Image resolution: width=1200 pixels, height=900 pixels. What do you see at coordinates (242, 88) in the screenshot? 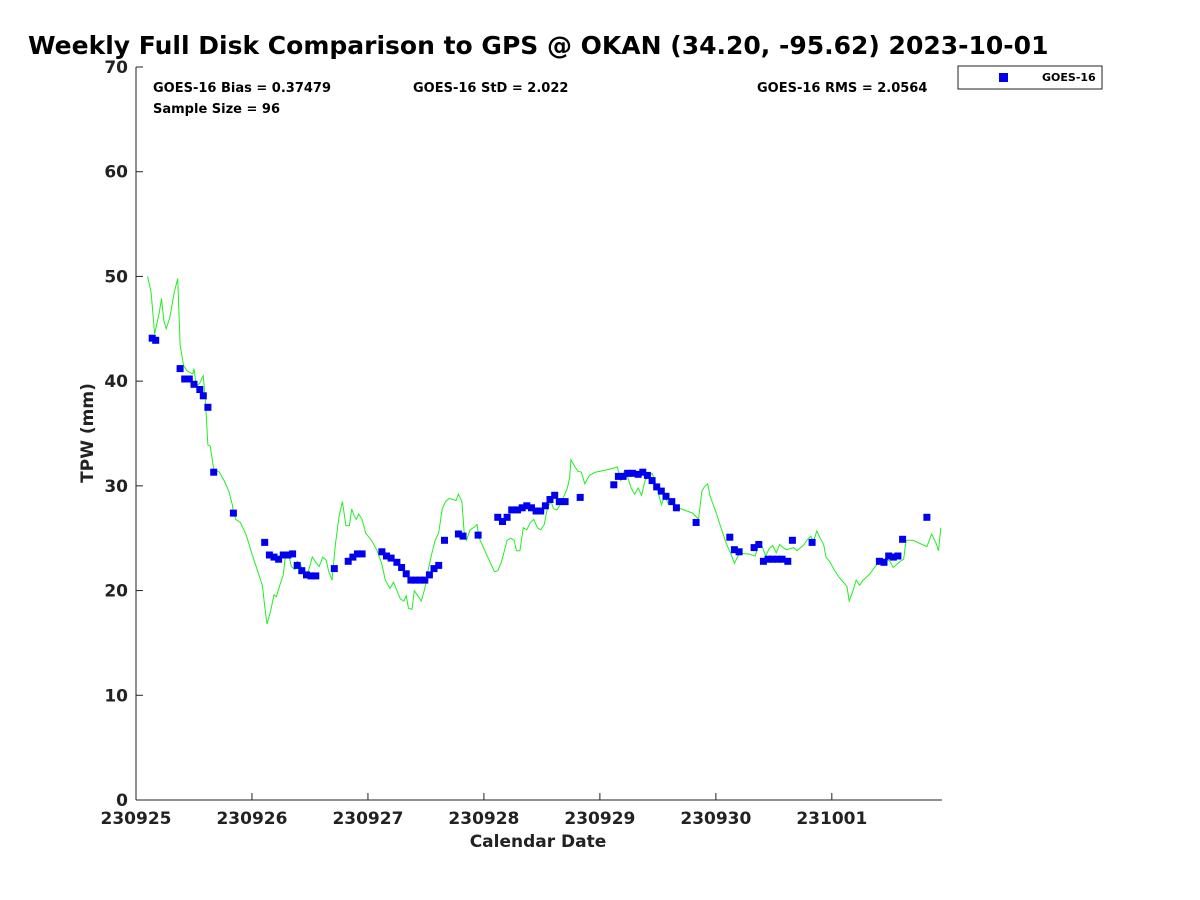
I see `bias-stat: GOES-16 Bias = 0.37479` at bounding box center [242, 88].